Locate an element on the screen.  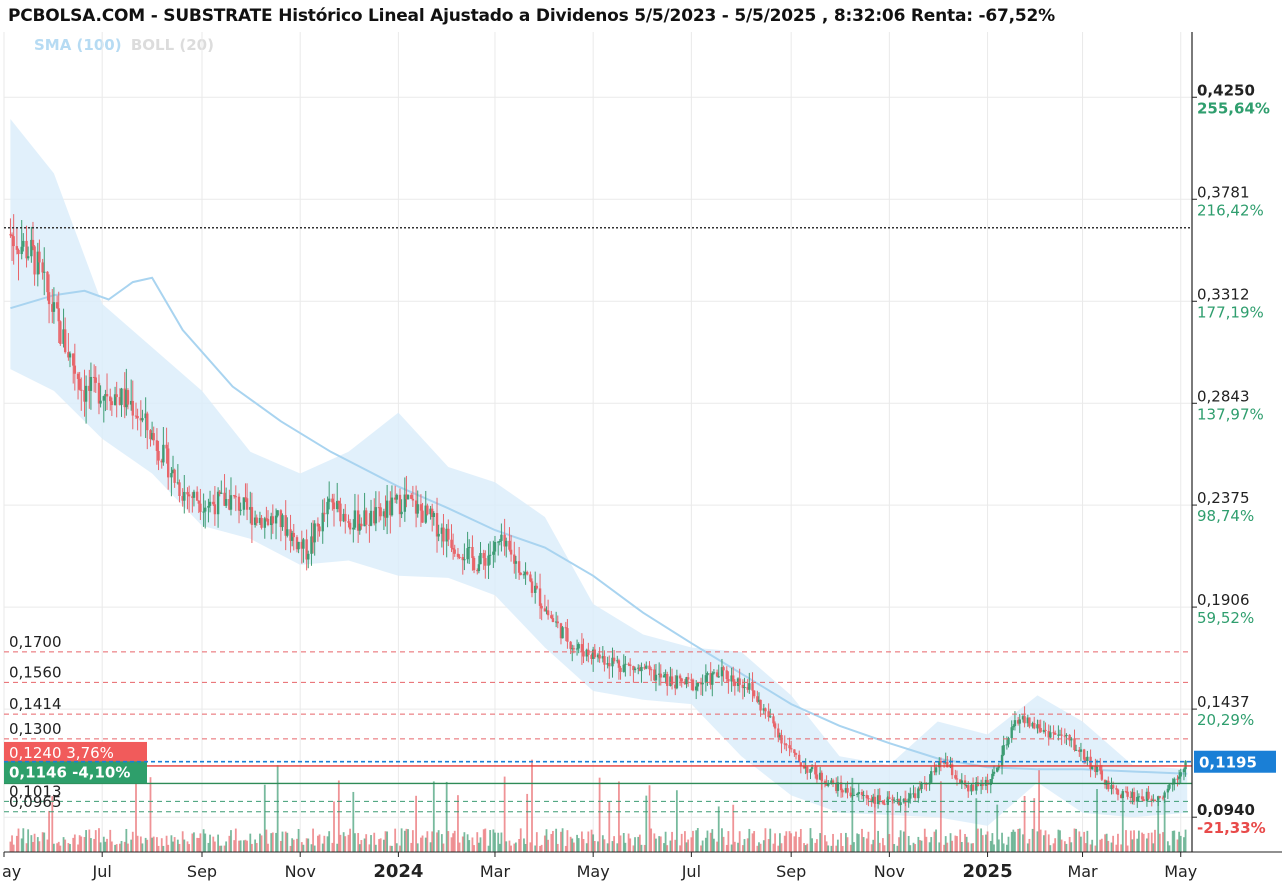
badge-green is located at coordinates (75, 772).